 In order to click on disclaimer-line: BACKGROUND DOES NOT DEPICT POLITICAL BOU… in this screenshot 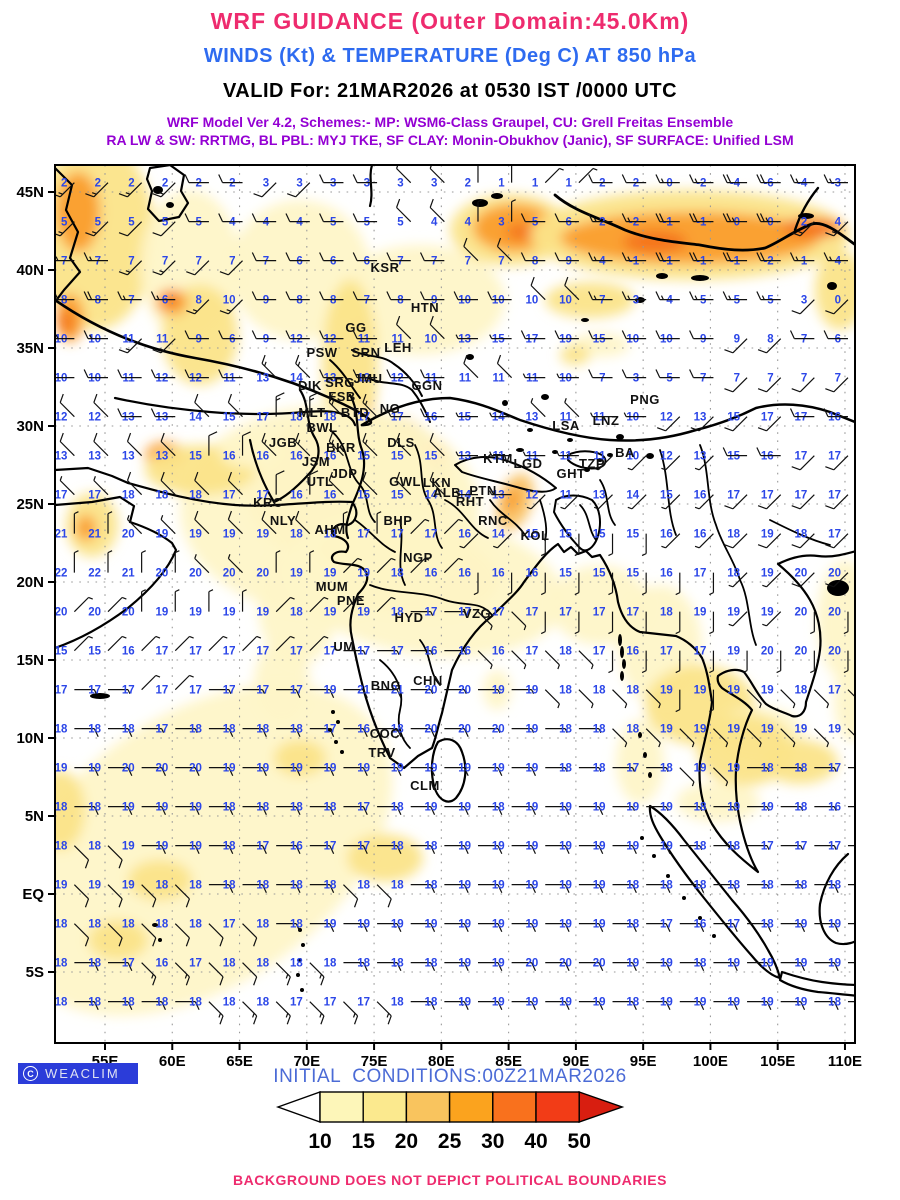, I will do `click(450, 1180)`.